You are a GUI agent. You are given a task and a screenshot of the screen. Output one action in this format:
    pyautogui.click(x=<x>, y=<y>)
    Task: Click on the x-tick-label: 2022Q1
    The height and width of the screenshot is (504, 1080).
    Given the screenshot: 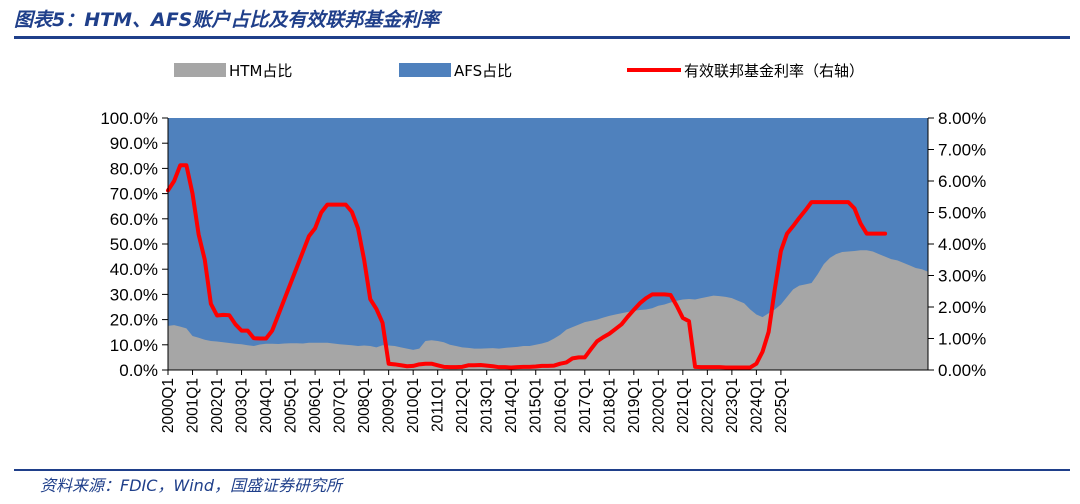 What is the action you would take?
    pyautogui.click(x=707, y=405)
    